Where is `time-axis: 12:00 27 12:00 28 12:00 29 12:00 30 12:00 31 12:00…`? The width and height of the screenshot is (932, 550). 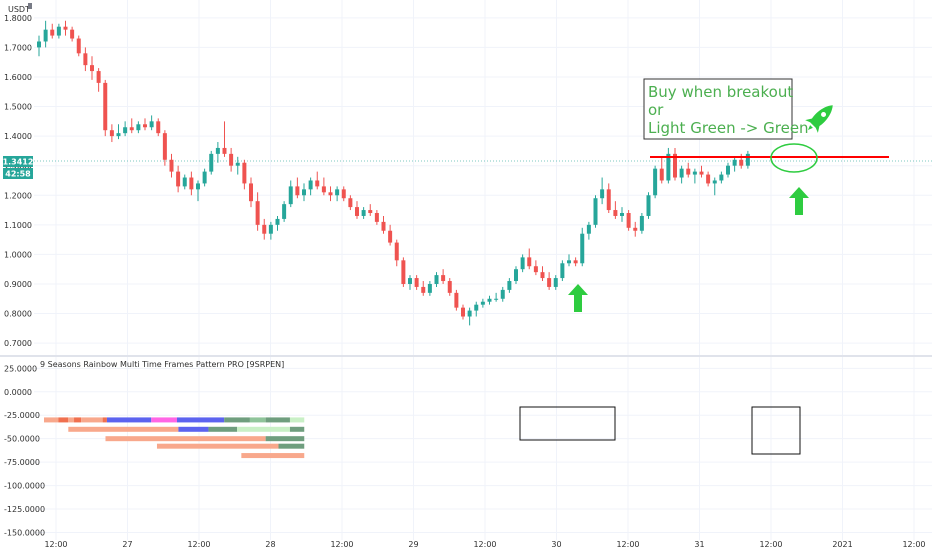 time-axis: 12:00 27 12:00 28 12:00 29 12:00 30 12:00 31 12:00… is located at coordinates (484, 544).